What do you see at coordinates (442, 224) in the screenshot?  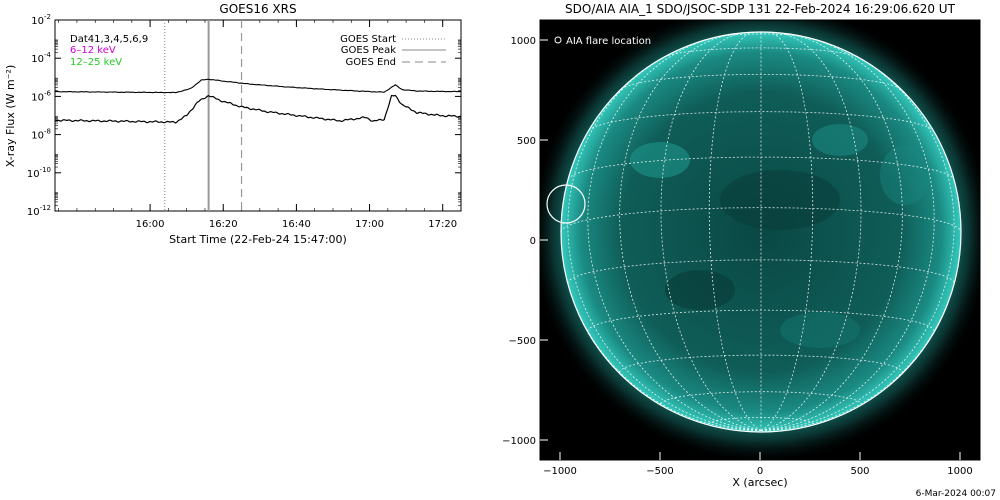 I see `goes-x-tick-label: 17:20` at bounding box center [442, 224].